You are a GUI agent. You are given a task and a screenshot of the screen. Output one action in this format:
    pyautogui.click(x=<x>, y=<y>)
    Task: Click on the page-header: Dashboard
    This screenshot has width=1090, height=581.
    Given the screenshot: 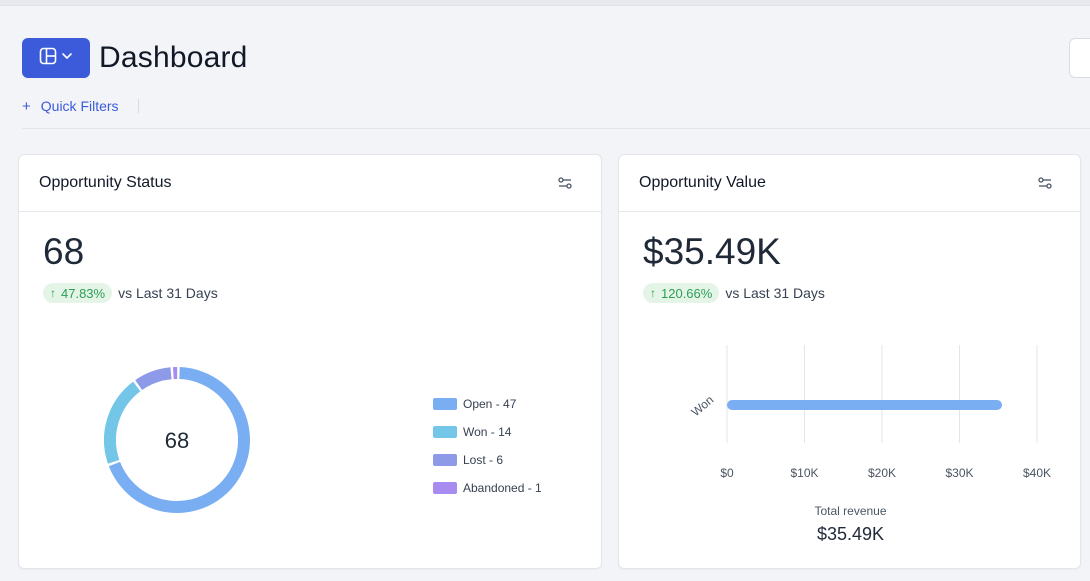 What is the action you would take?
    pyautogui.click(x=135, y=58)
    